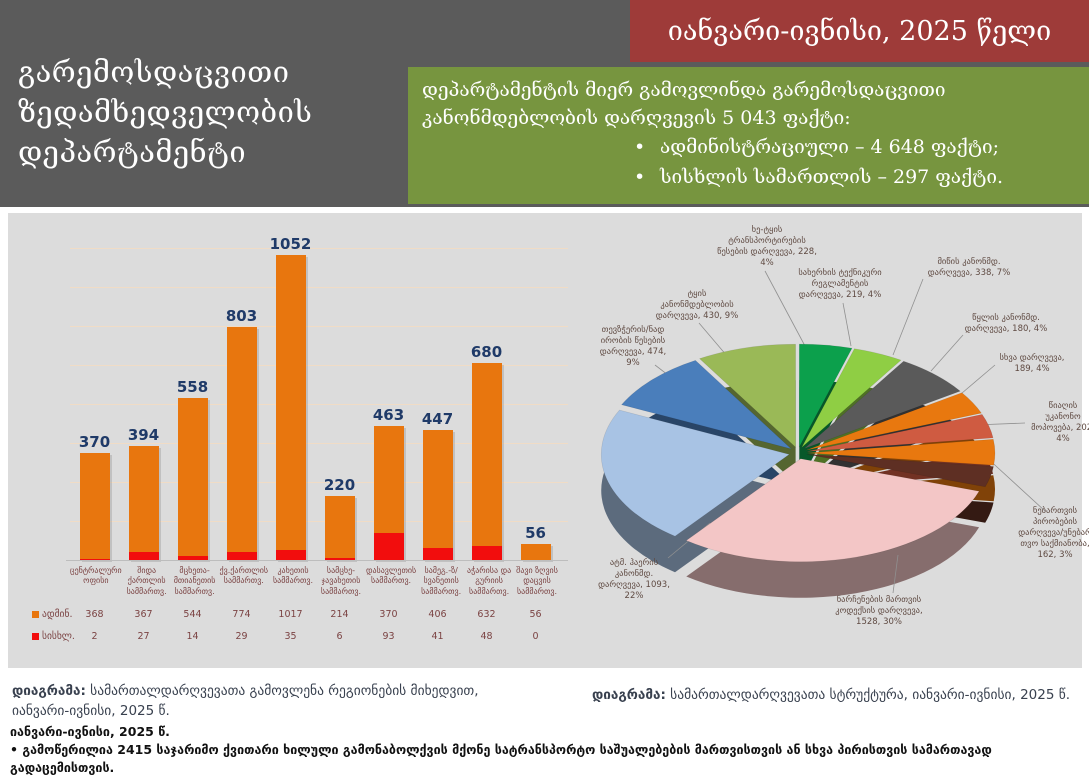 The image size is (1089, 784). What do you see at coordinates (90, 731) in the screenshot?
I see `footnote-title: იანვარი-ივნისი, 2025 წ.` at bounding box center [90, 731].